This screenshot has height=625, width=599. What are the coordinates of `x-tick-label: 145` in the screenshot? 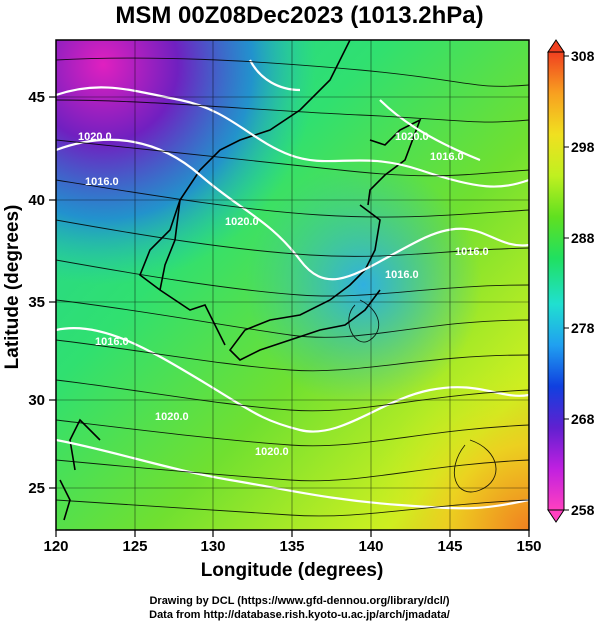 It's located at (449, 546).